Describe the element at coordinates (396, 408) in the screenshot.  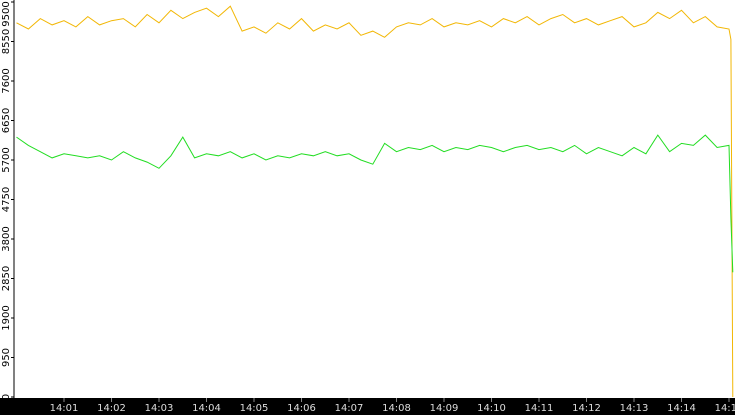
I see `x-tick-label: 14:08` at that location.